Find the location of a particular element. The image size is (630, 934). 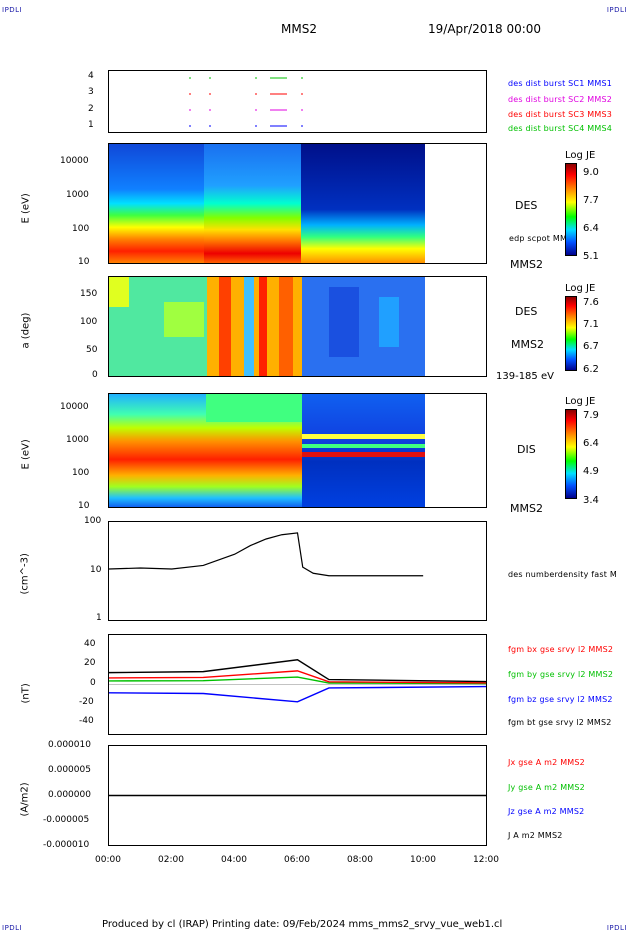

dis-energy-tick-10: 10 is located at coordinates (84, 506).